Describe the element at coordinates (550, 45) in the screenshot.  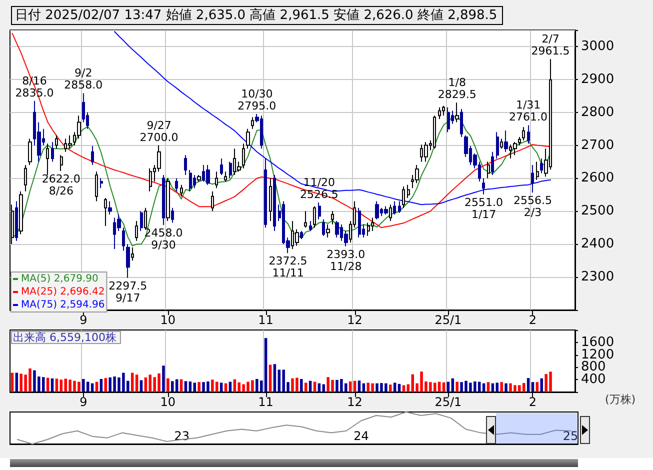
I see `annotation: 2/7 2961.5` at that location.